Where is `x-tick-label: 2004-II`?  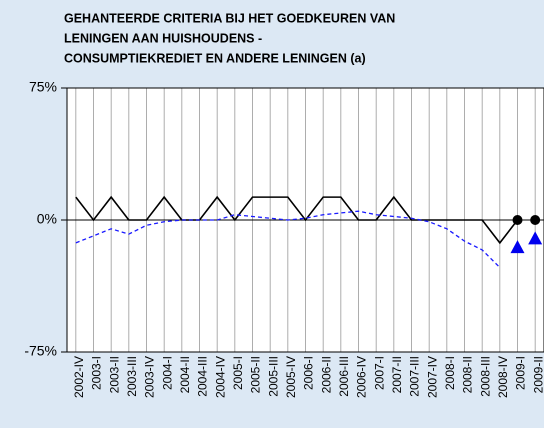
x-tick-label: 2004-II is located at coordinates (185, 374).